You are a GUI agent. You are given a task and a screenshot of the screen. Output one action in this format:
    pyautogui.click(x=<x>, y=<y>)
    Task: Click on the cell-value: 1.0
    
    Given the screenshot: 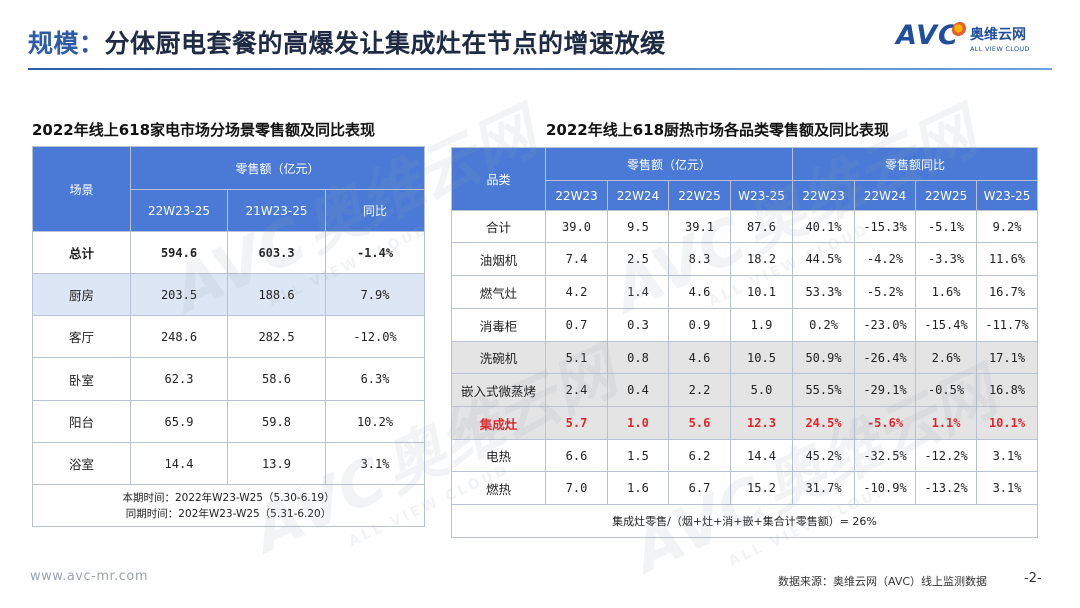 What is the action you would take?
    pyautogui.click(x=638, y=423)
    